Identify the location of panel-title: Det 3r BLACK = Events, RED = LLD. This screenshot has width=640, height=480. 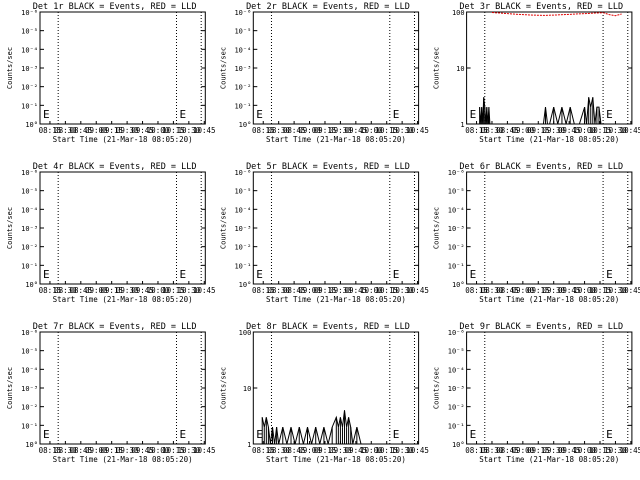
(541, 7).